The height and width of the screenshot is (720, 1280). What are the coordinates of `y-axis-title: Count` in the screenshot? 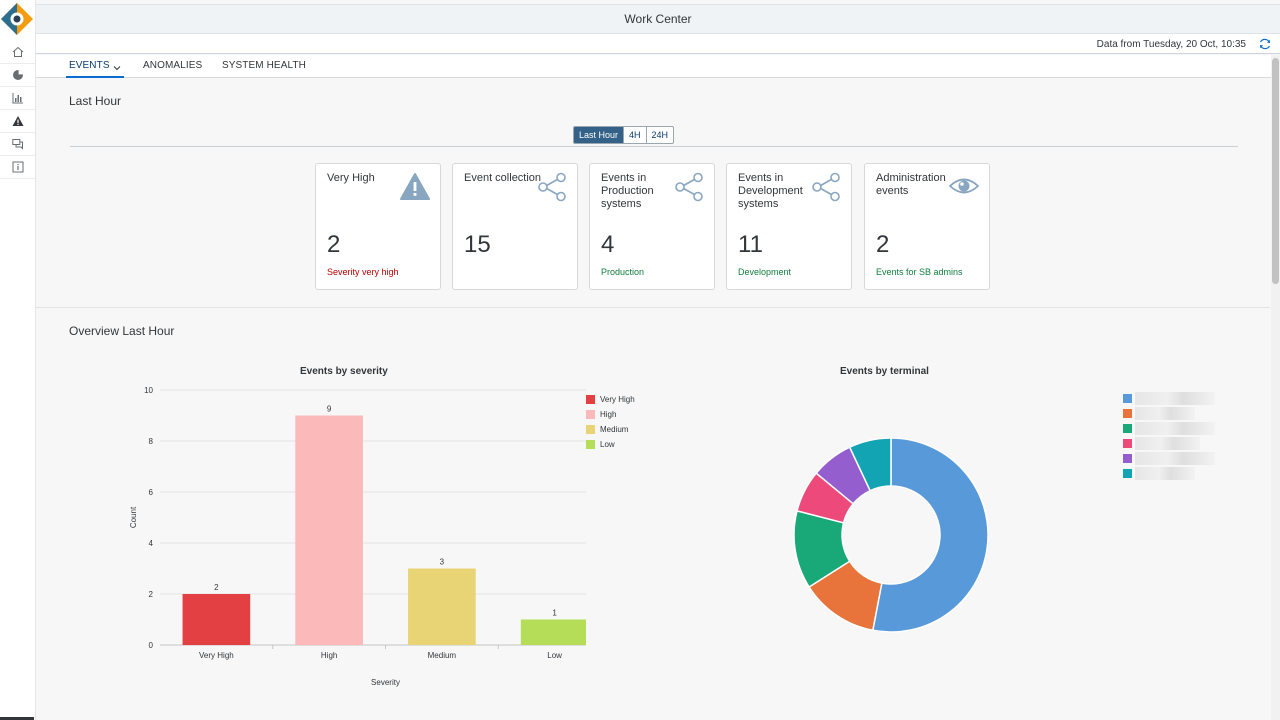 It's located at (133, 517).